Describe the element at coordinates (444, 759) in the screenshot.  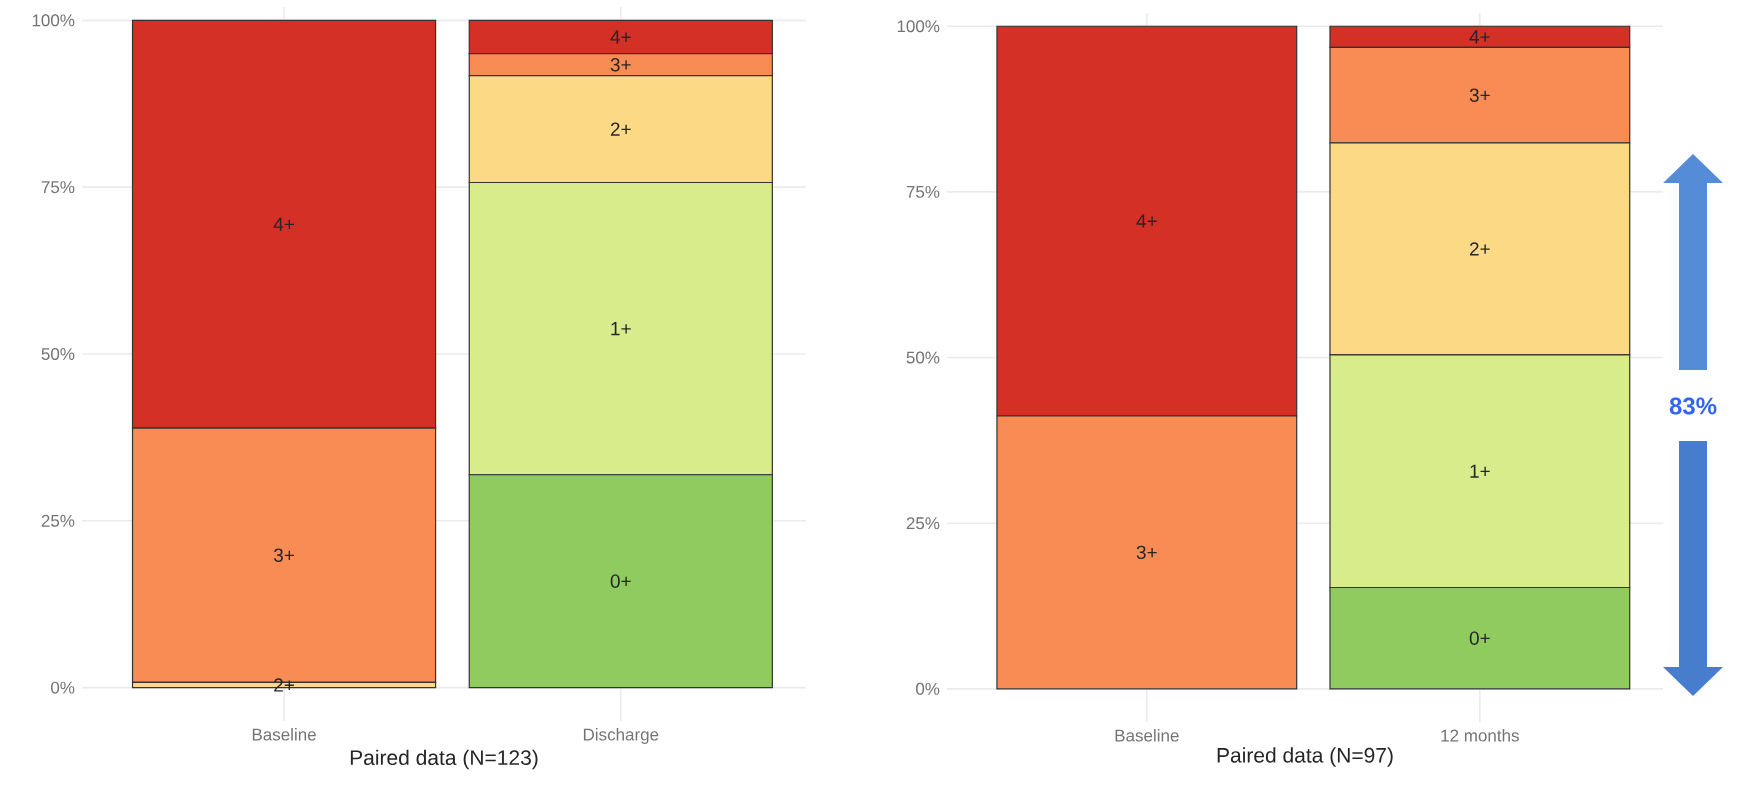
I see `x-axis-title: Paired data (N=123)` at that location.